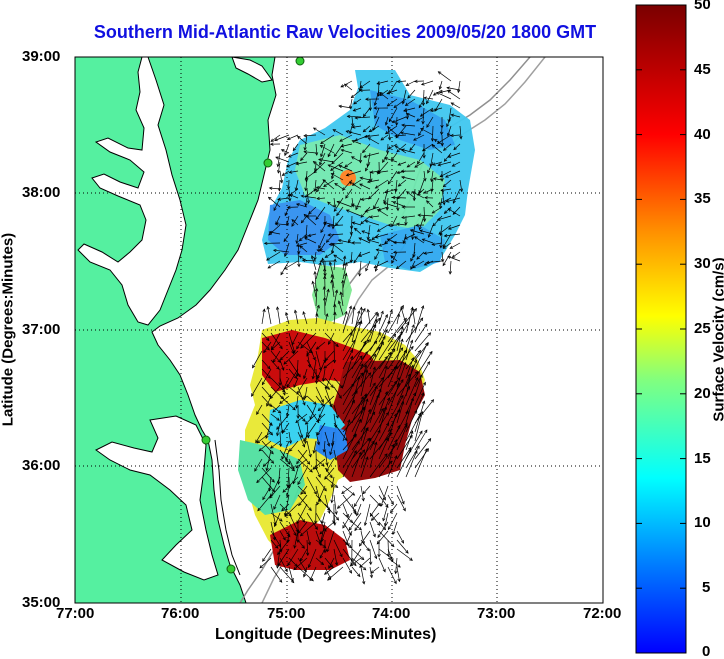 The image size is (724, 659). Describe the element at coordinates (75, 613) in the screenshot. I see `x-tick-label: 77:00` at that location.